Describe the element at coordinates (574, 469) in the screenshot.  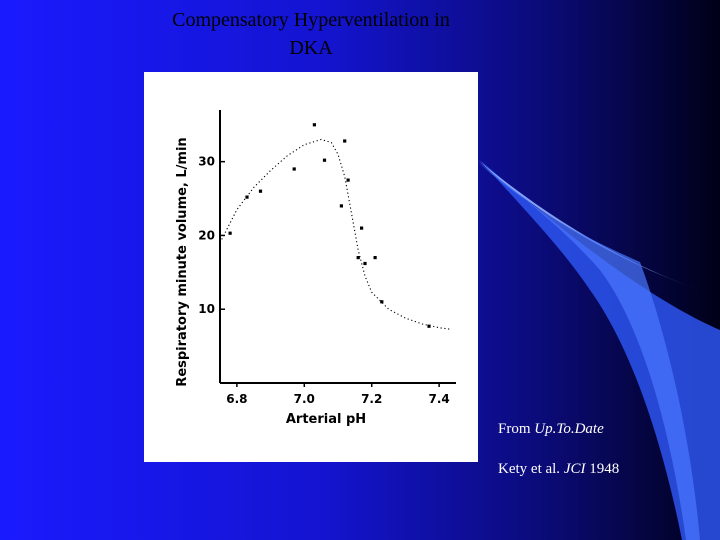
I see `reference-journal: JCI` at that location.